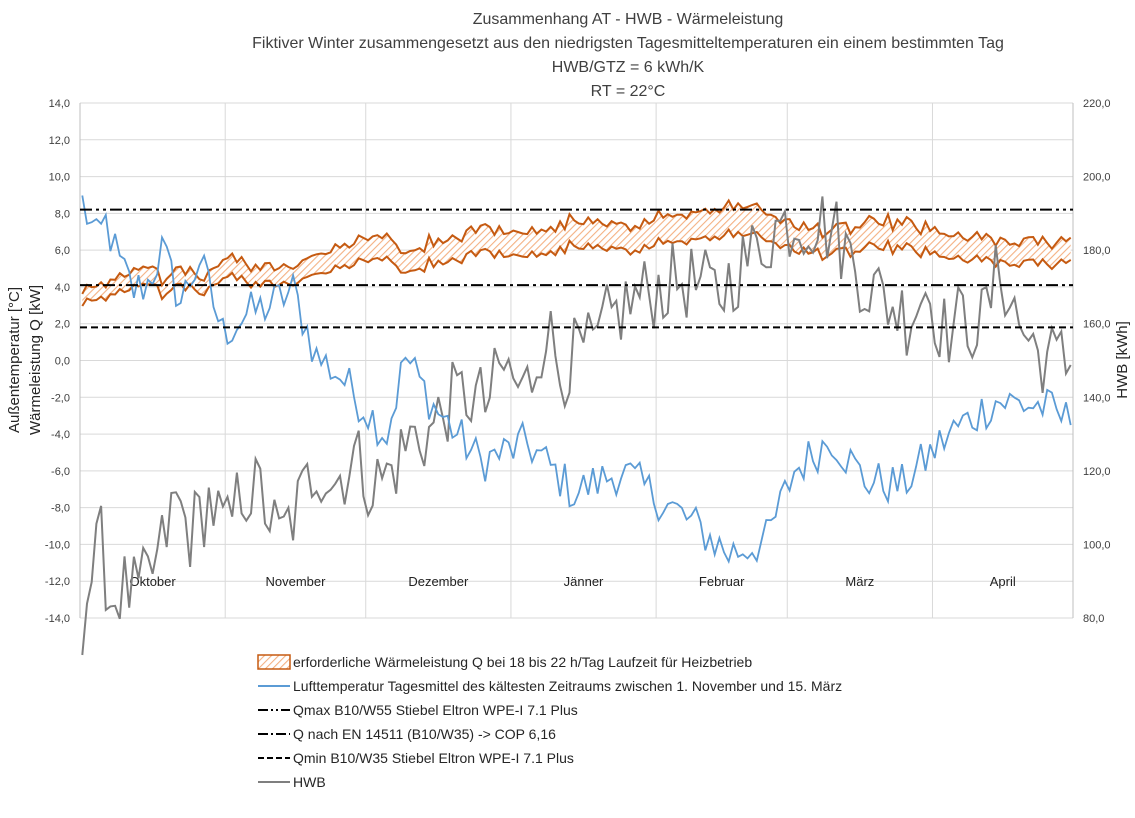  Describe the element at coordinates (1097, 251) in the screenshot. I see `y-right-tick-label: 180,0` at that location.